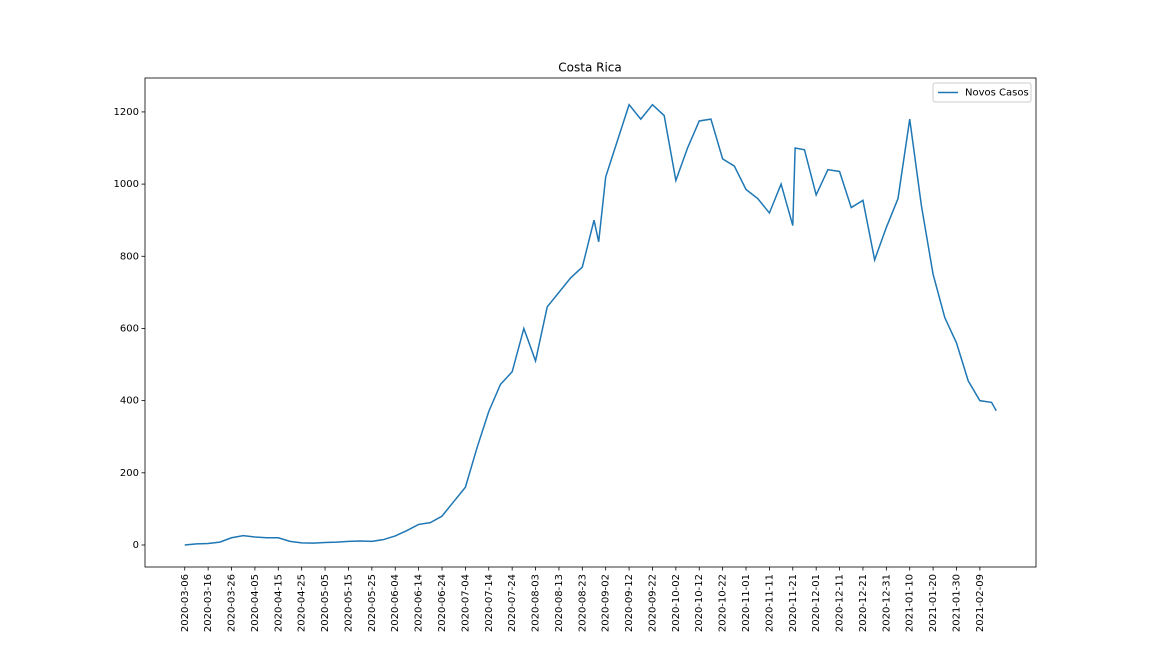  Describe the element at coordinates (536, 603) in the screenshot. I see `x-tick-label: 2020-08-03` at that location.